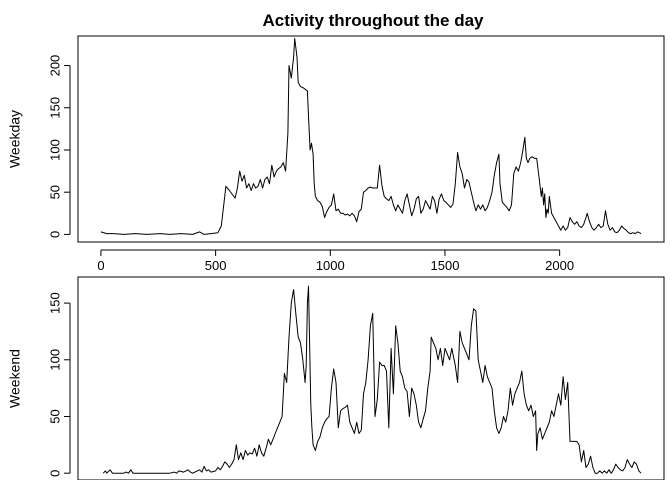  What do you see at coordinates (100, 265) in the screenshot?
I see `weekday-x-tick-label: 0` at bounding box center [100, 265].